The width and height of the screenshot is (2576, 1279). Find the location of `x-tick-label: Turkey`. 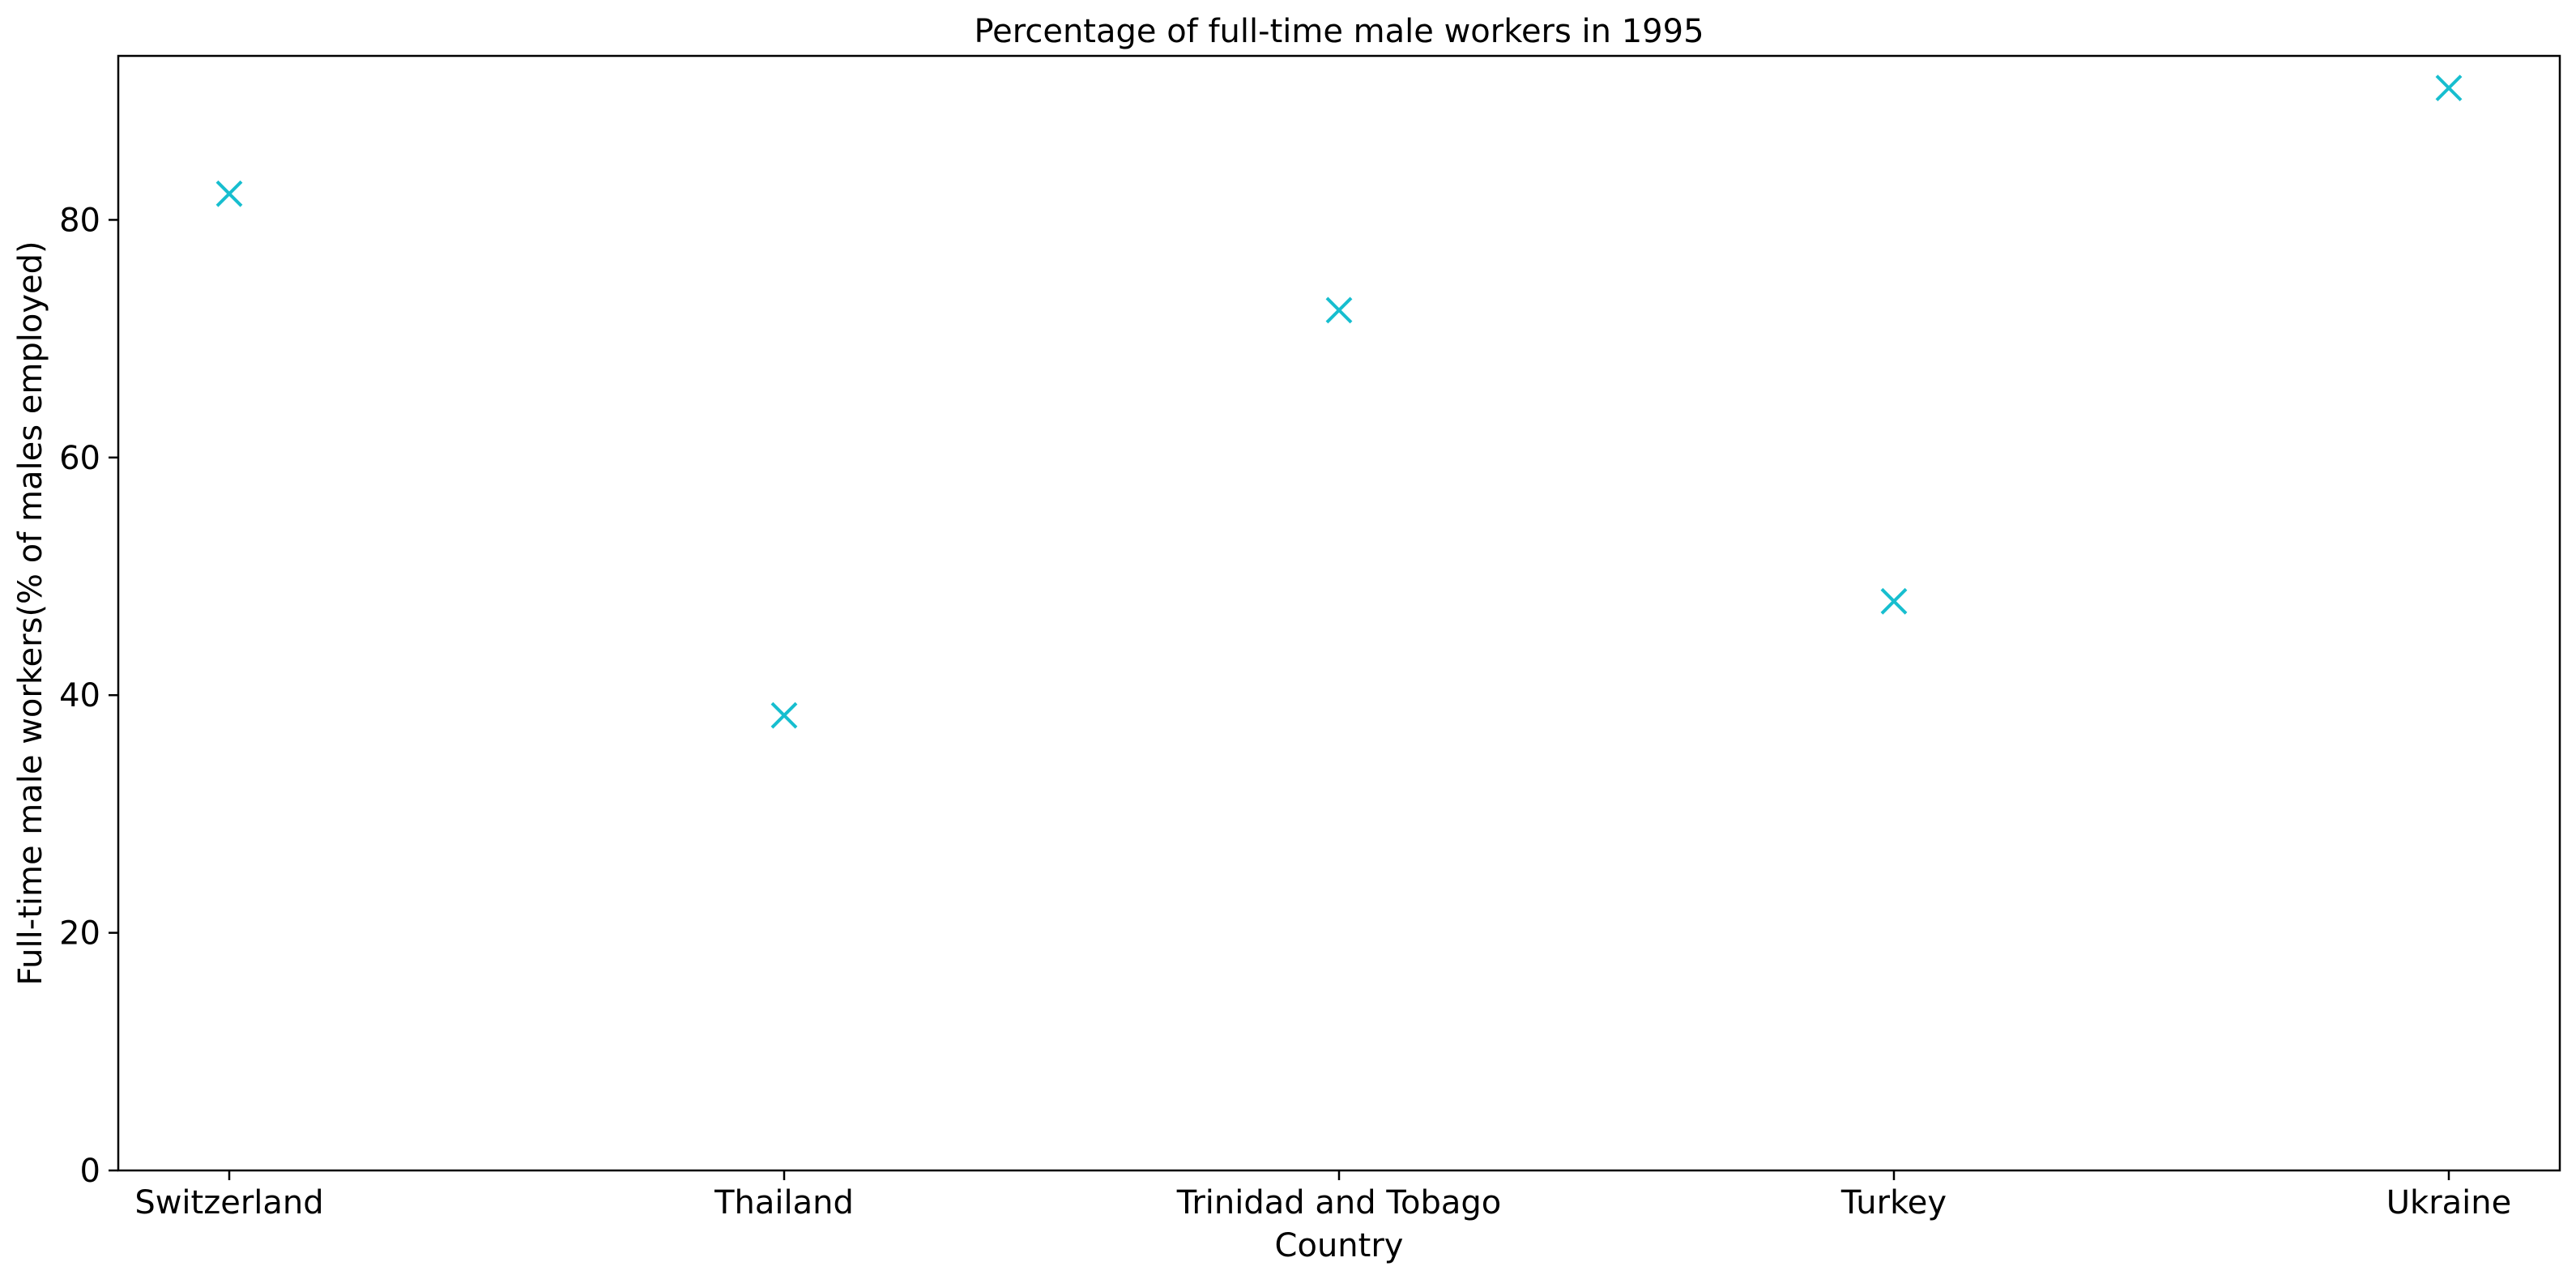

x-tick-label: Turkey is located at coordinates (1893, 1202).